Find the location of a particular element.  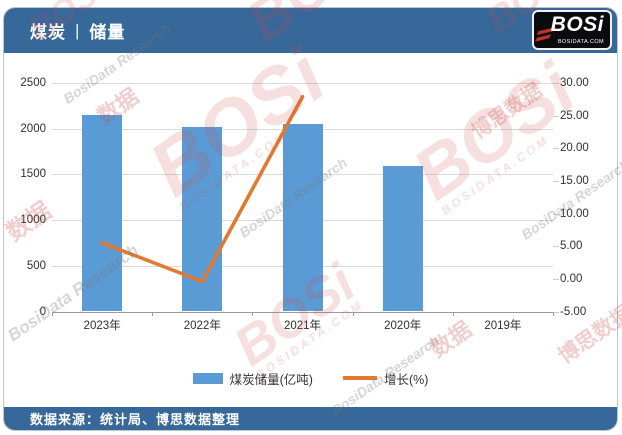

right-axis-tick-label: 15.00 is located at coordinates (574, 180).